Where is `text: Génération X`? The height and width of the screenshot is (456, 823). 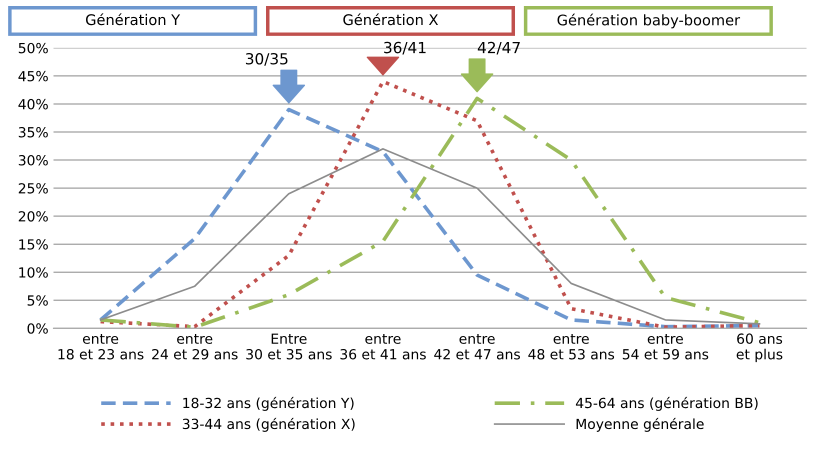
text: Génération X is located at coordinates (390, 19).